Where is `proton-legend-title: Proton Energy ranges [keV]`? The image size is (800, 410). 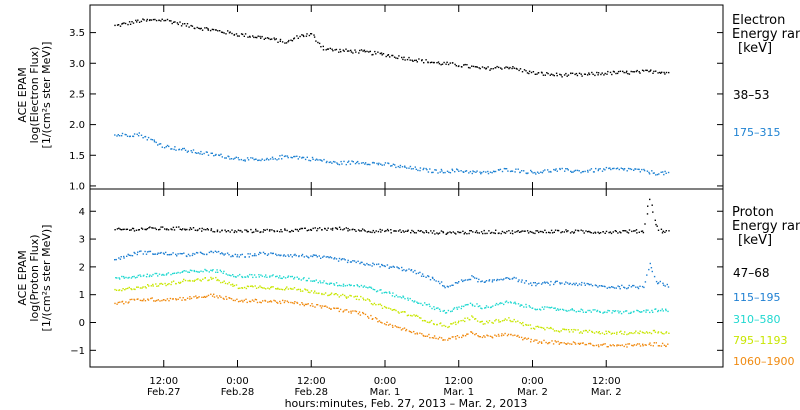 proton-legend-title: Proton Energy ranges [keV] is located at coordinates (766, 227).